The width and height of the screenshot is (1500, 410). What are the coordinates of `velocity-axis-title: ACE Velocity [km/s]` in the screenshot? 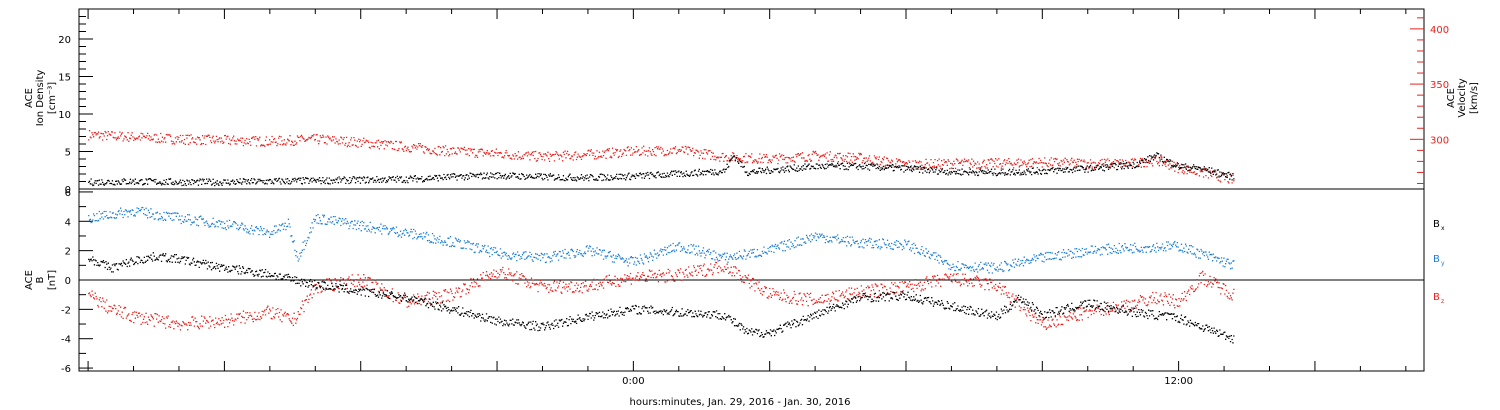 It's located at (1463, 97).